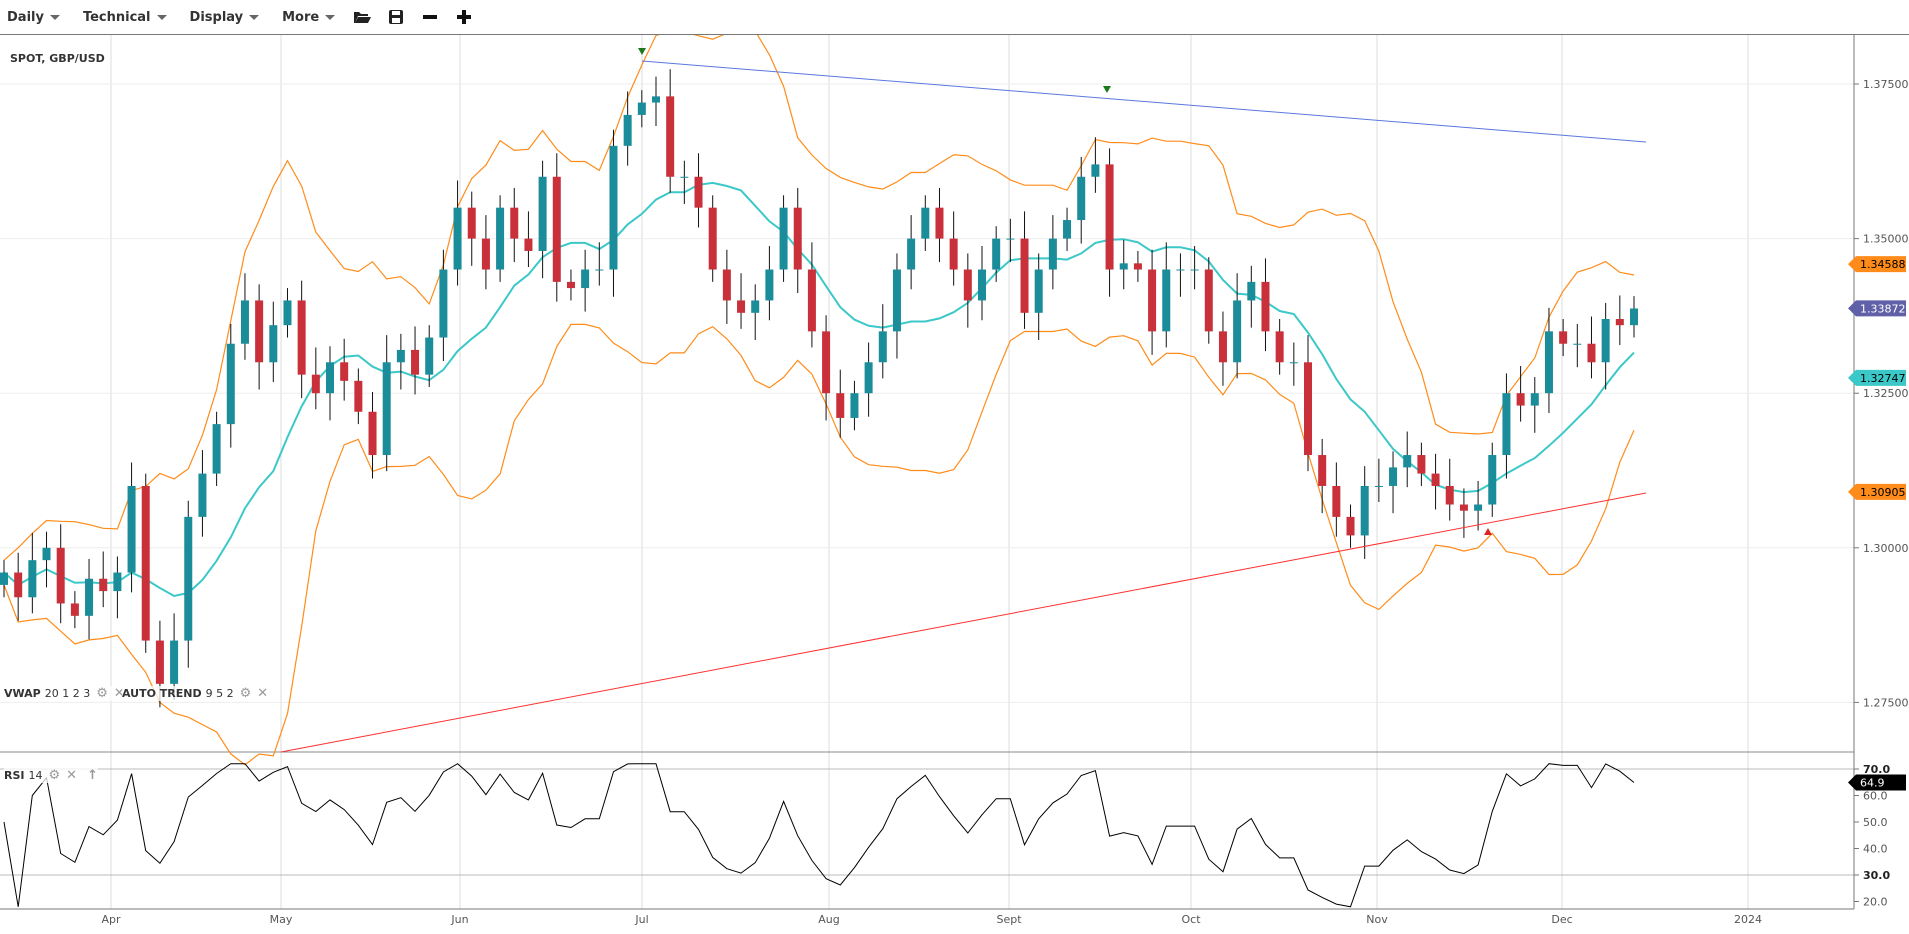  Describe the element at coordinates (954, 17) in the screenshot. I see `toolbar: Daily Technical Display More` at that location.